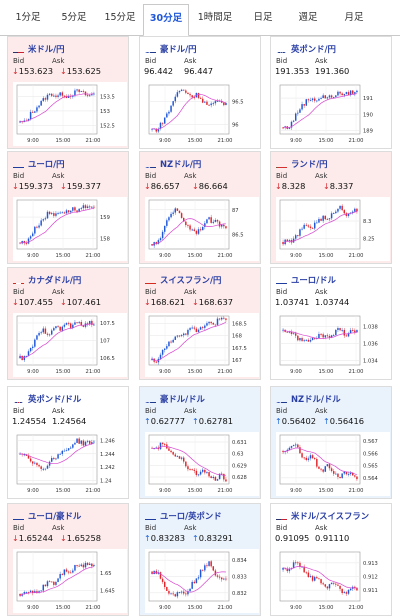  What do you see at coordinates (313, 280) in the screenshot?
I see `pair-name: ユーロ/ドル` at bounding box center [313, 280].